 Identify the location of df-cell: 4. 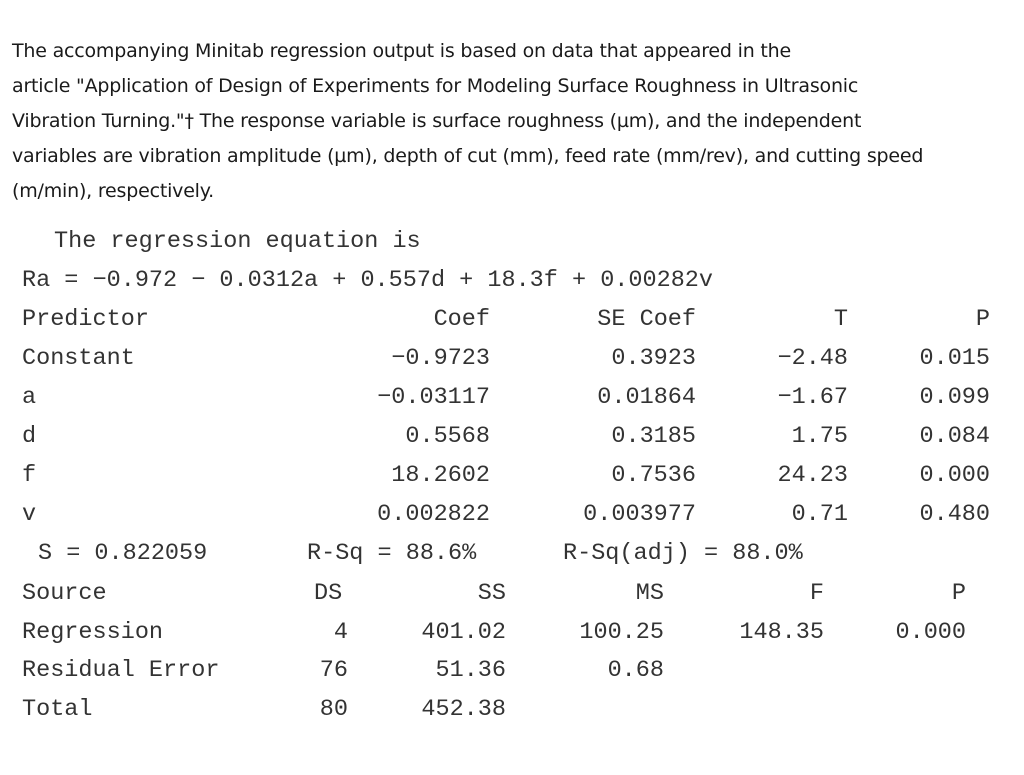
(340, 632).